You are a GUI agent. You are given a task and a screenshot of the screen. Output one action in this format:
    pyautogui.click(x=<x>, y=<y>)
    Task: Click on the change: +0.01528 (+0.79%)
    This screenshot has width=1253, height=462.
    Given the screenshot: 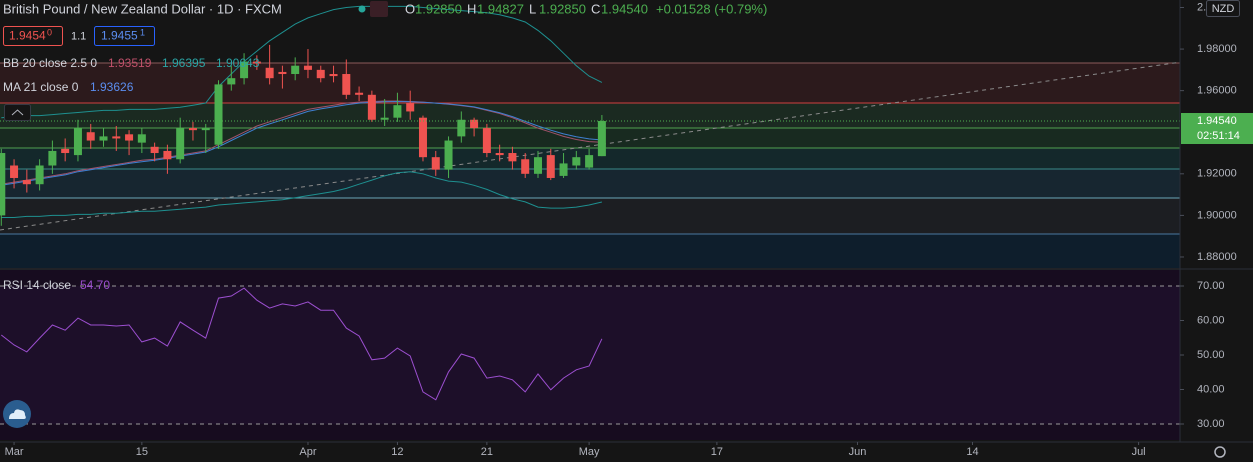 What is the action you would take?
    pyautogui.click(x=711, y=8)
    